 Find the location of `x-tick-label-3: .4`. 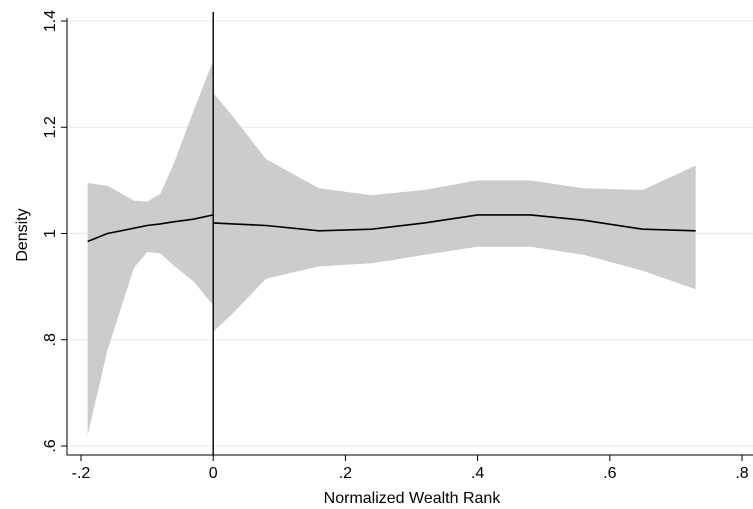

x-tick-label-3: .4 is located at coordinates (477, 473).